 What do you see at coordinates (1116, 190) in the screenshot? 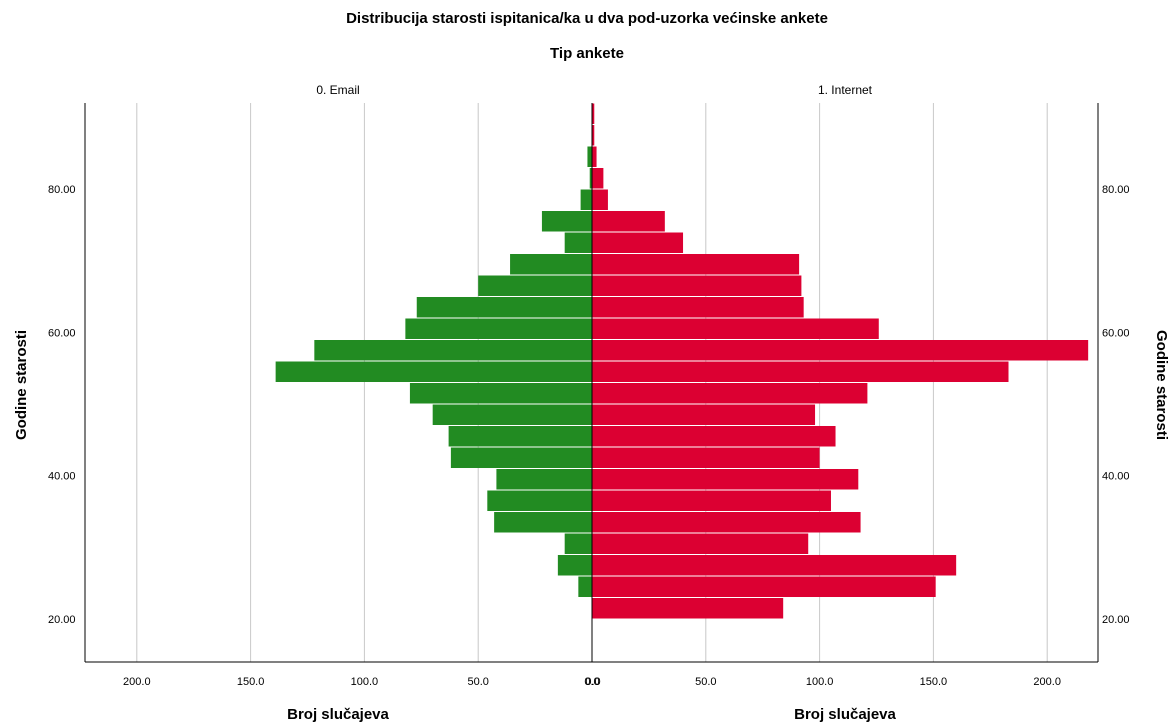
I see `y-tick-label-right: 80.00` at bounding box center [1116, 190].